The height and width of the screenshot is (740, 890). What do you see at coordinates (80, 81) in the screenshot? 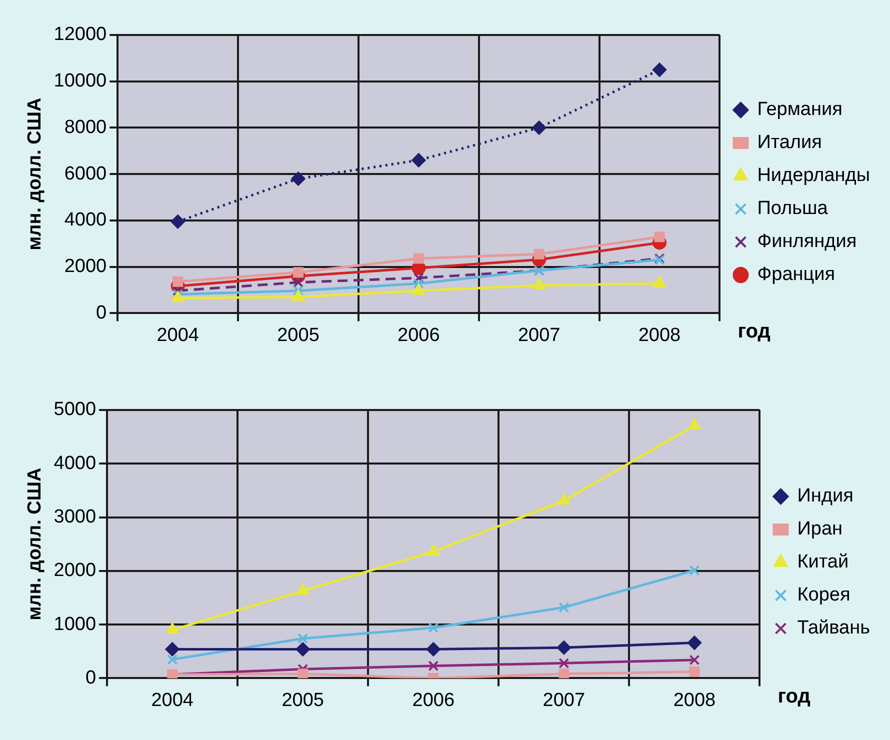
I see `y-tick-label: 10000` at bounding box center [80, 81].